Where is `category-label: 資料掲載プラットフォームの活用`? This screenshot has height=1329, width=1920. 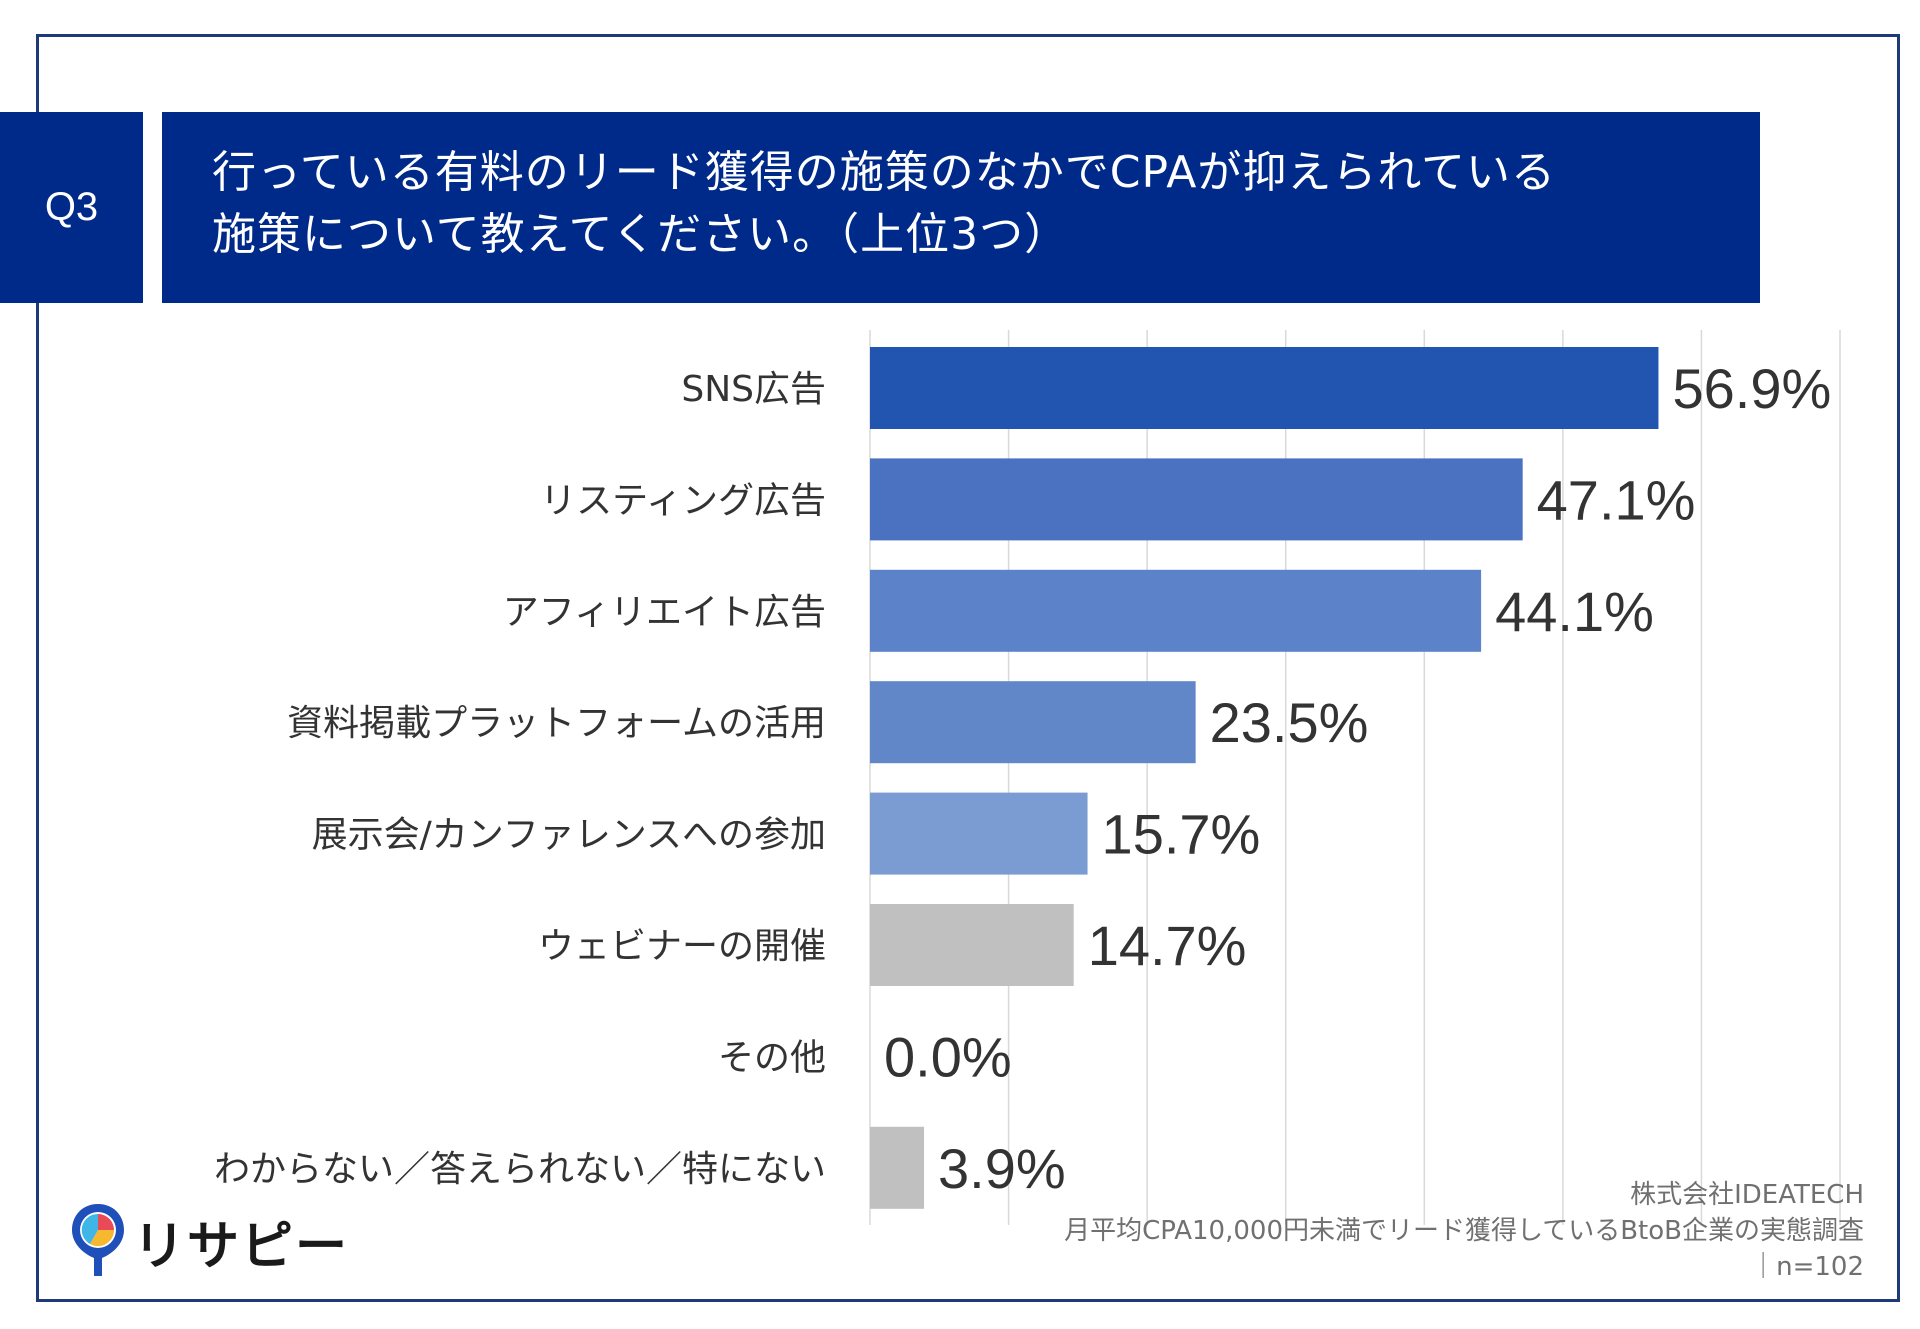
category-label: 資料掲載プラットフォームの活用 is located at coordinates (556, 723).